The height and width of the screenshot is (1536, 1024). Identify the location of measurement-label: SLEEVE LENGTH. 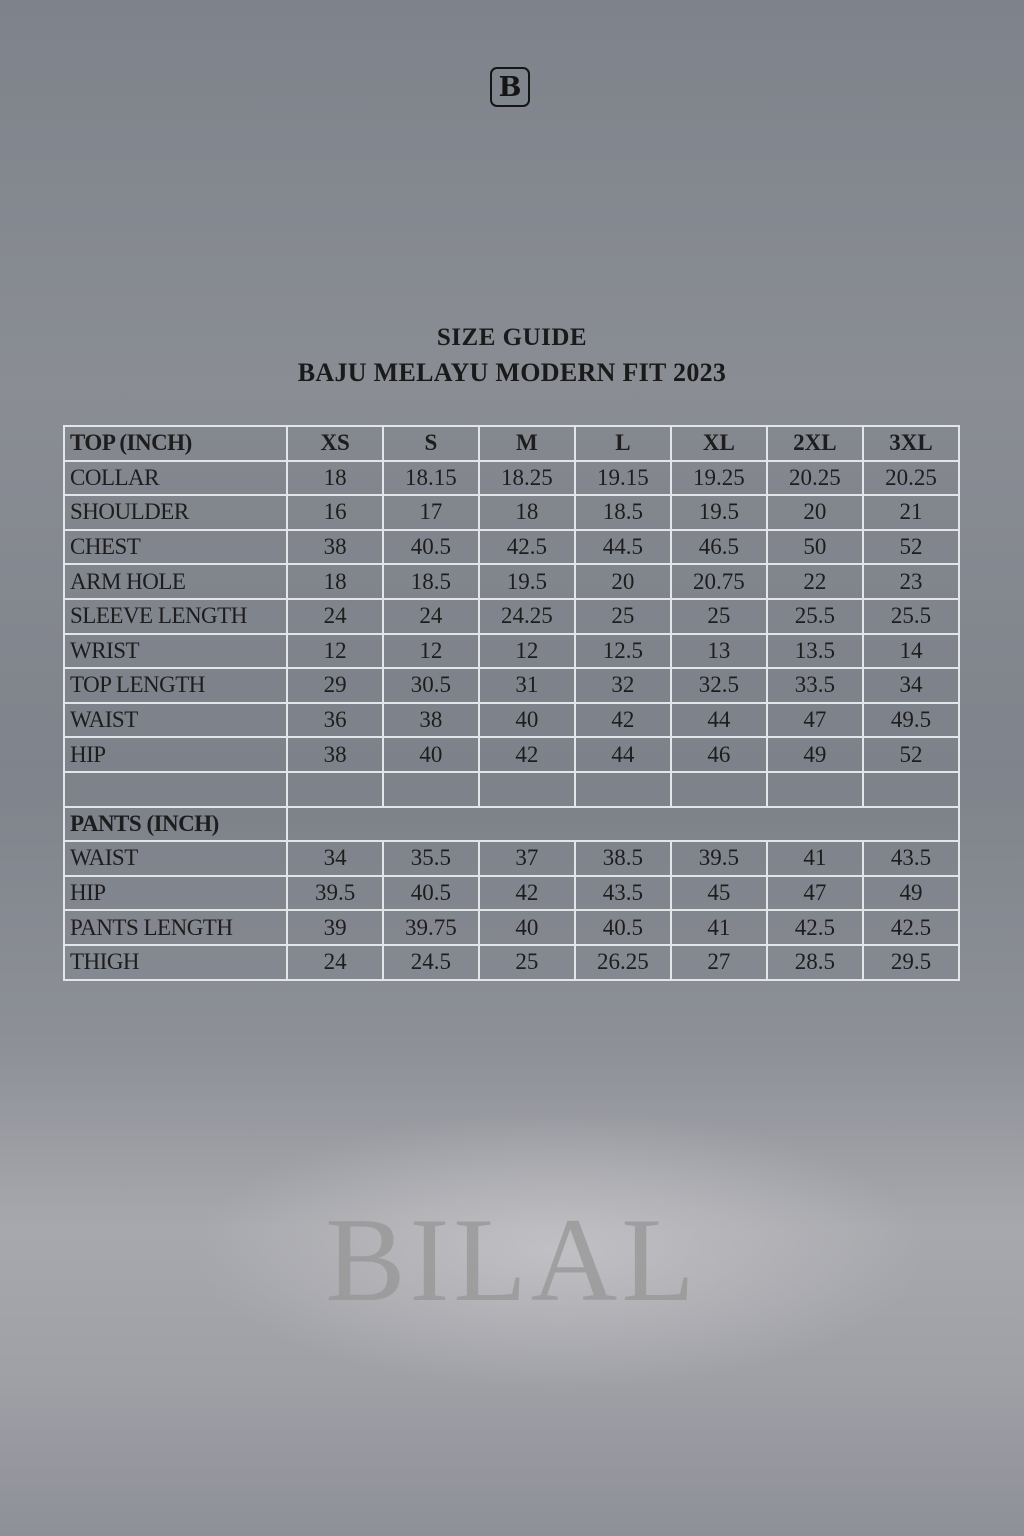
(175, 616).